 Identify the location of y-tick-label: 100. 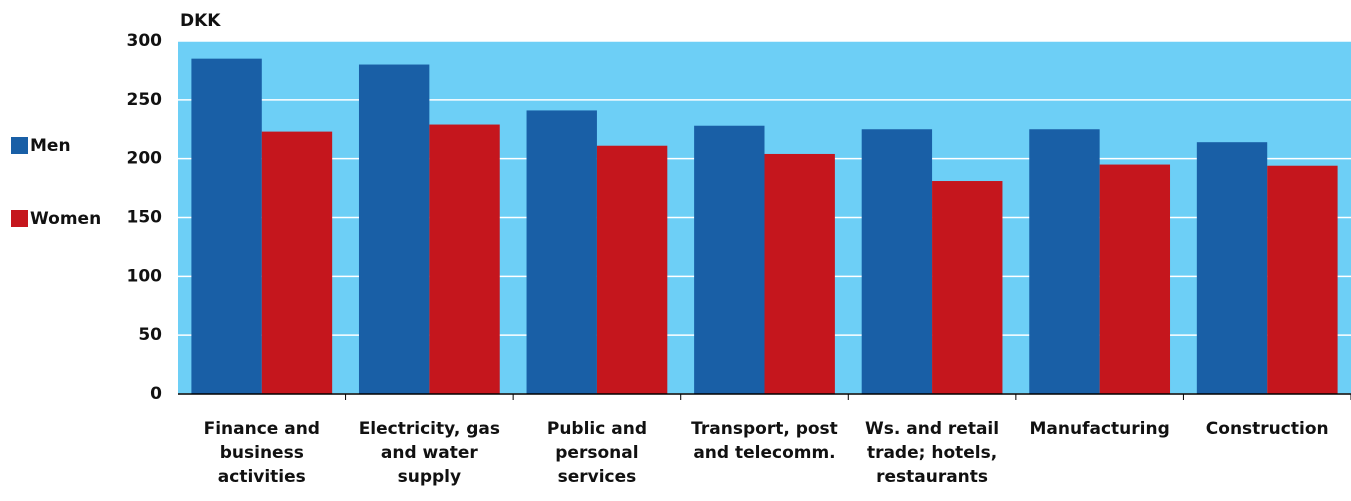
(145, 276).